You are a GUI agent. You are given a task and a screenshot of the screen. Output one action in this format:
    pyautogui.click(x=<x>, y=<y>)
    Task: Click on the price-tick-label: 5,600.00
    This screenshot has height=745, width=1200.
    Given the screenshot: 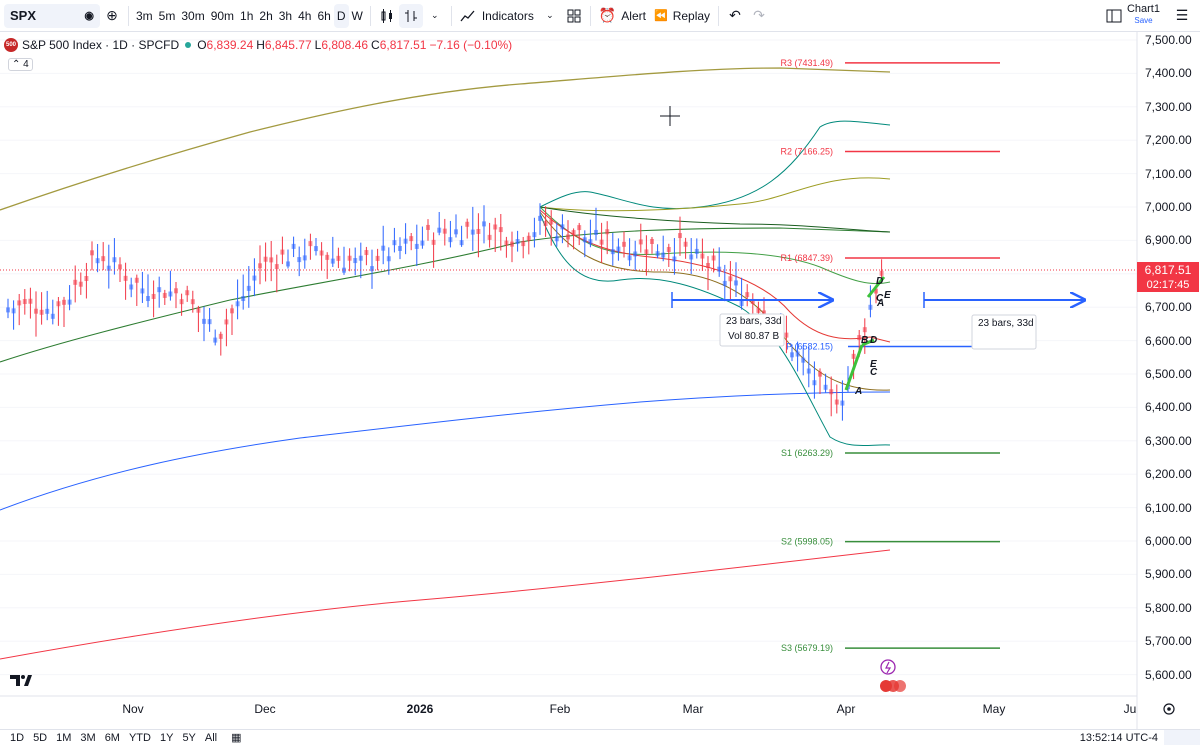 What is the action you would take?
    pyautogui.click(x=1168, y=674)
    